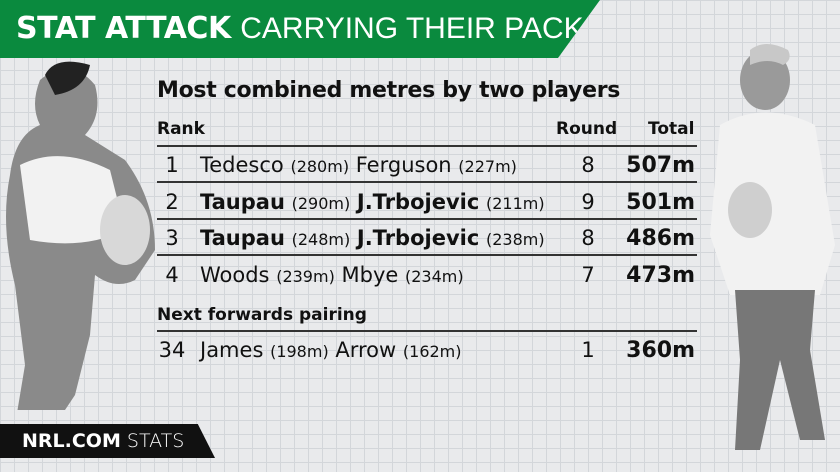 This screenshot has width=840, height=472. I want to click on rank: 34, so click(172, 350).